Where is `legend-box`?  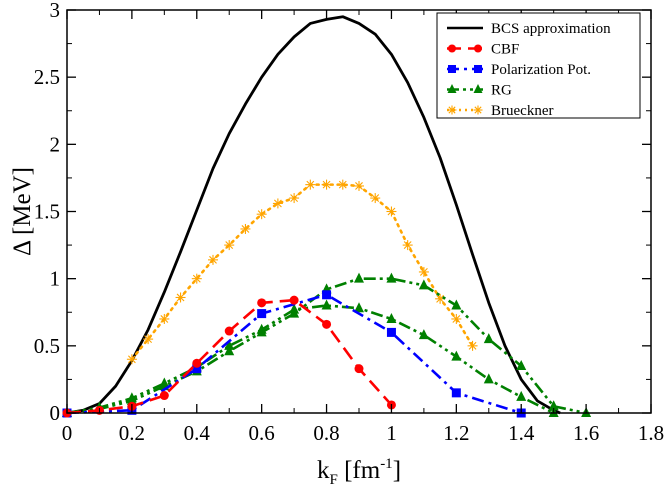 legend-box is located at coordinates (538, 65).